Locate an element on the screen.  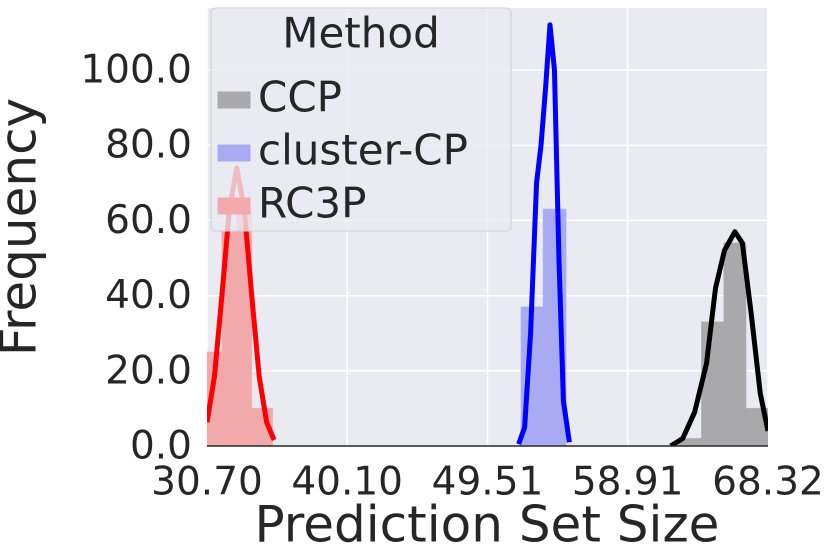
legend-label: cluster-CP is located at coordinates (363, 150).